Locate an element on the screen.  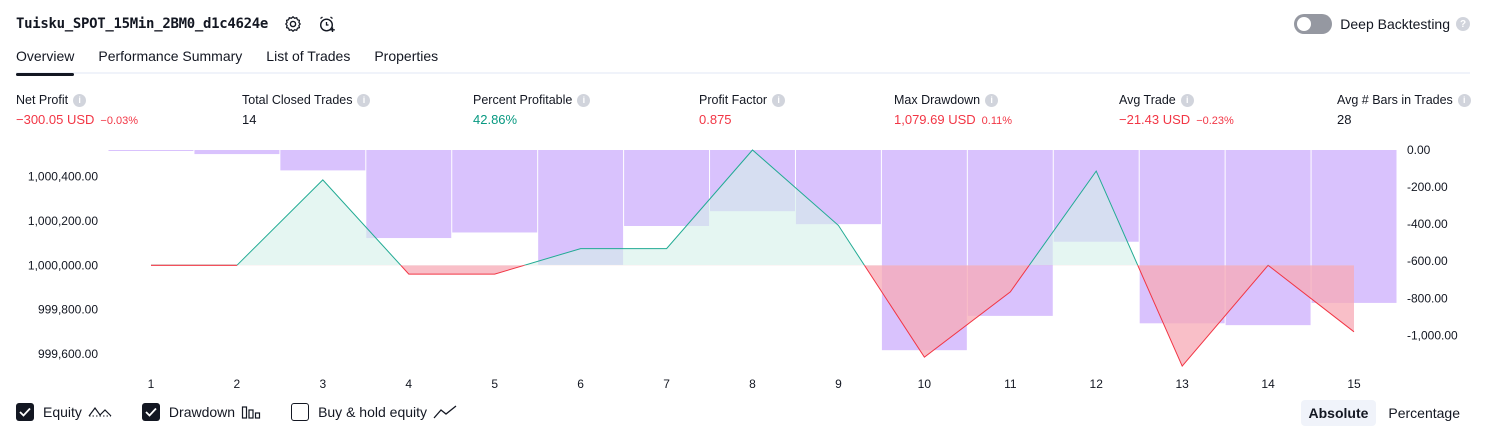
percentage-button: Percentage is located at coordinates (1424, 413).